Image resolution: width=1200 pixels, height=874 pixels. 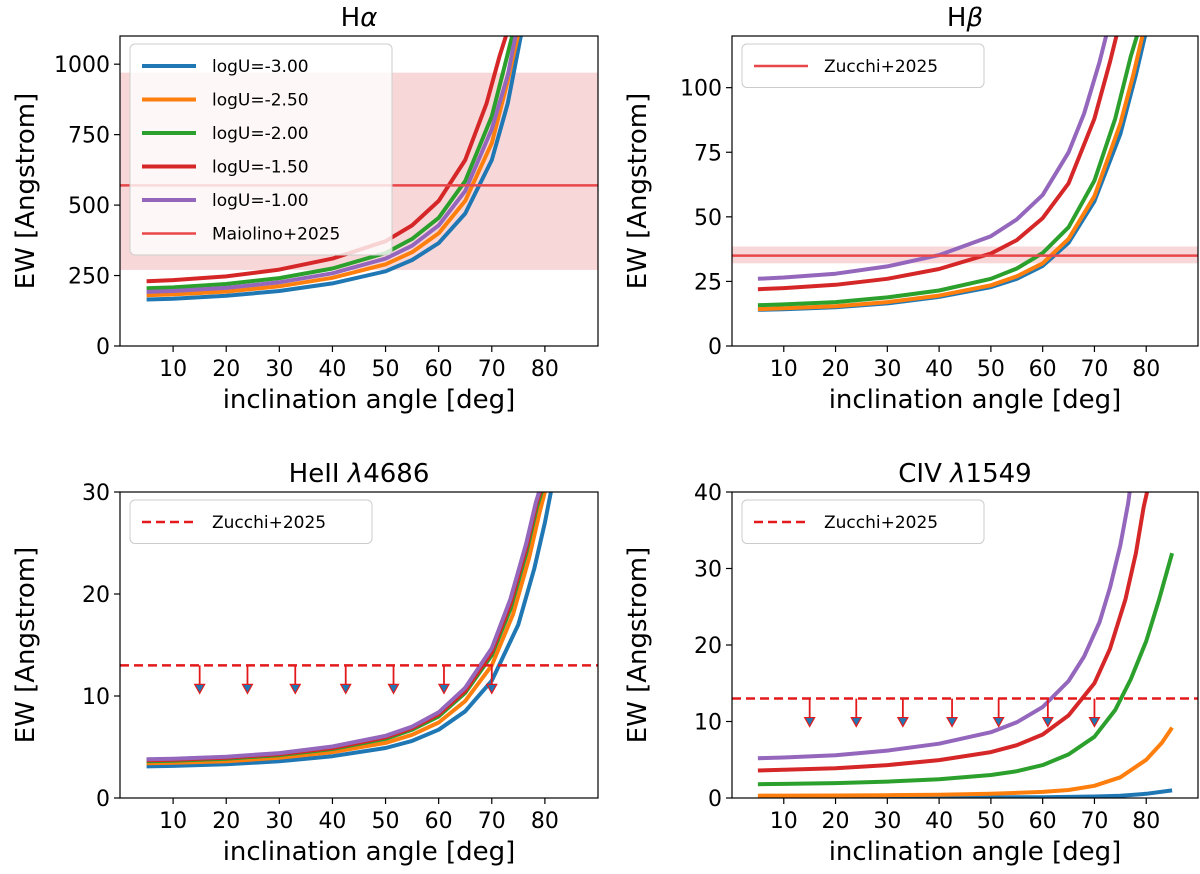 What do you see at coordinates (89, 136) in the screenshot?
I see `y-tick-label: 750` at bounding box center [89, 136].